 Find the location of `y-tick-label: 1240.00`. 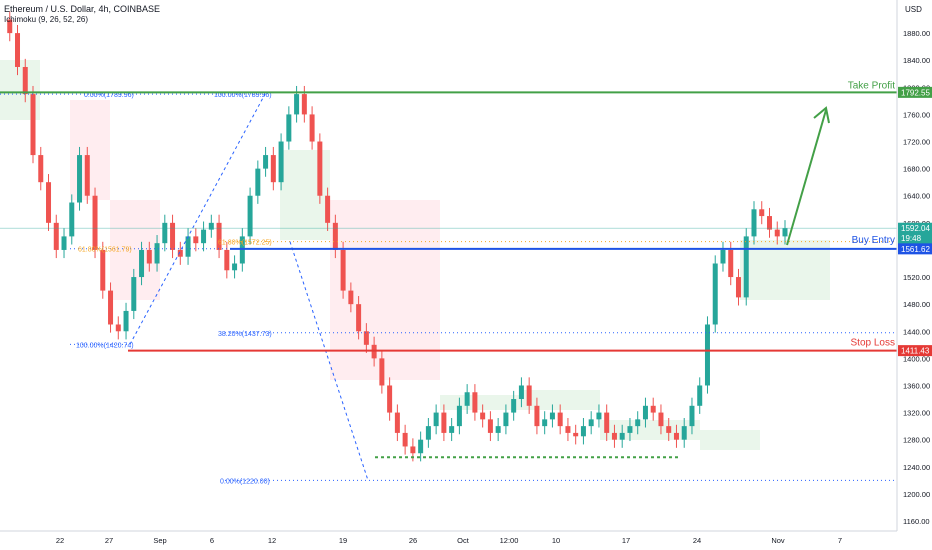

y-tick-label: 1240.00 is located at coordinates (916, 467).